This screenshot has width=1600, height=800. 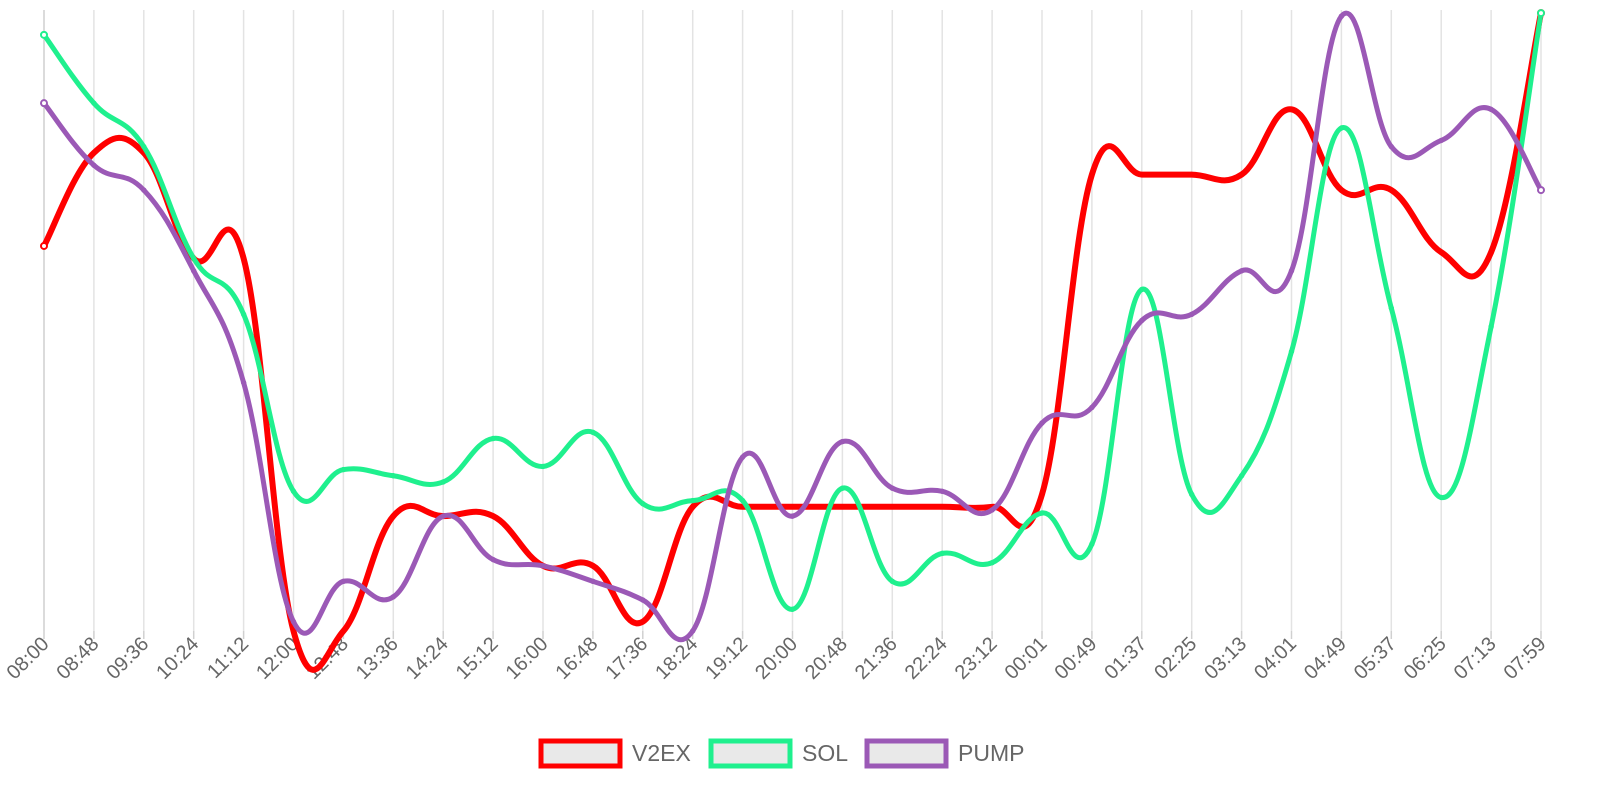 What do you see at coordinates (127, 658) in the screenshot?
I see `x-tick-label: 09:36` at bounding box center [127, 658].